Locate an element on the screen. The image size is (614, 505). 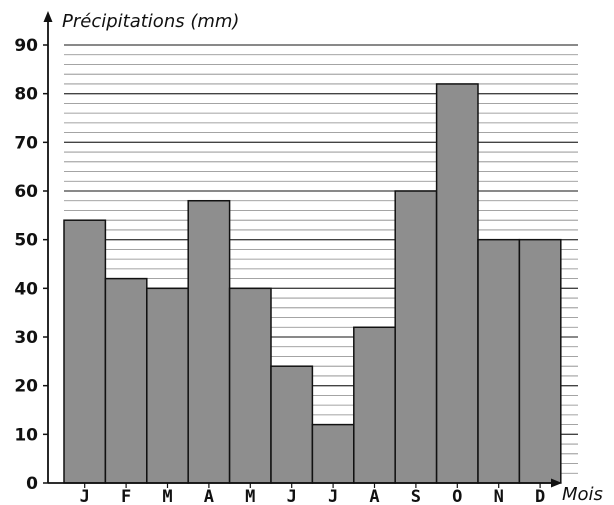
y-tick-label: 80 is located at coordinates (26, 95).